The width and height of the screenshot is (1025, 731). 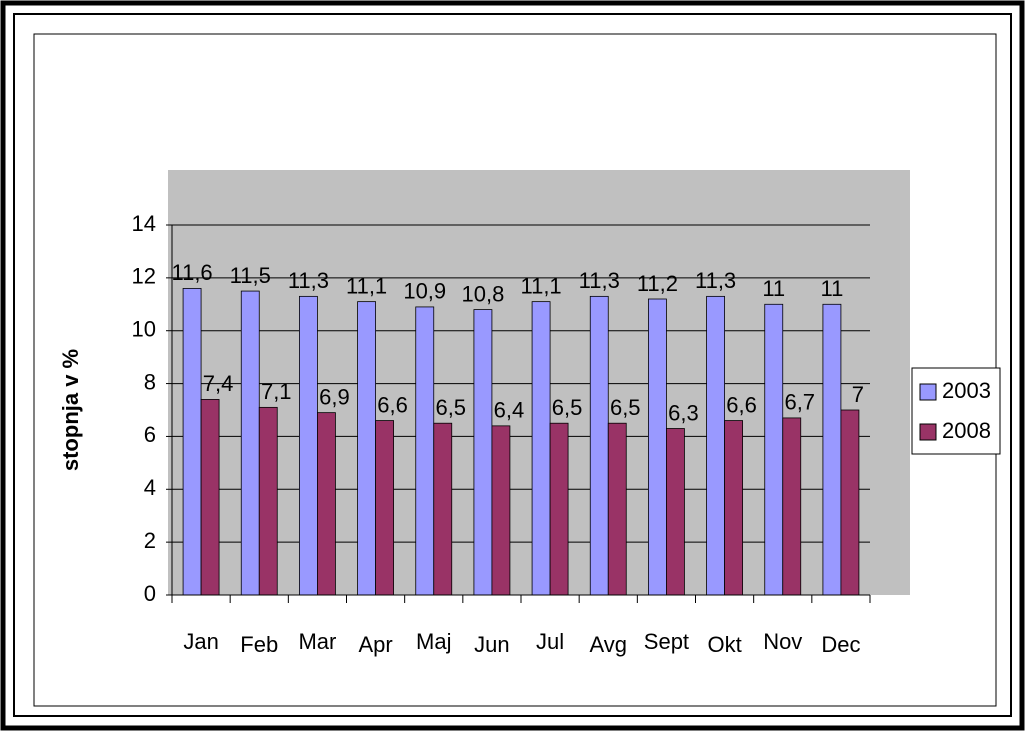 What do you see at coordinates (424, 291) in the screenshot?
I see `value-label: 10,9` at bounding box center [424, 291].